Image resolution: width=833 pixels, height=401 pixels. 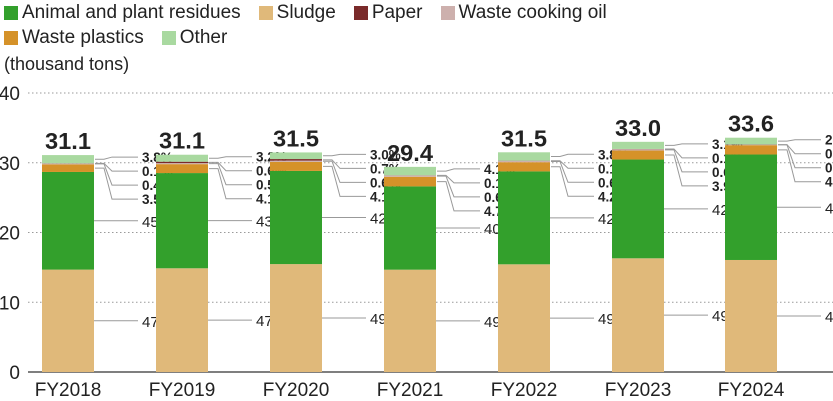 I want to click on maroon-swatch, so click(x=360, y=13).